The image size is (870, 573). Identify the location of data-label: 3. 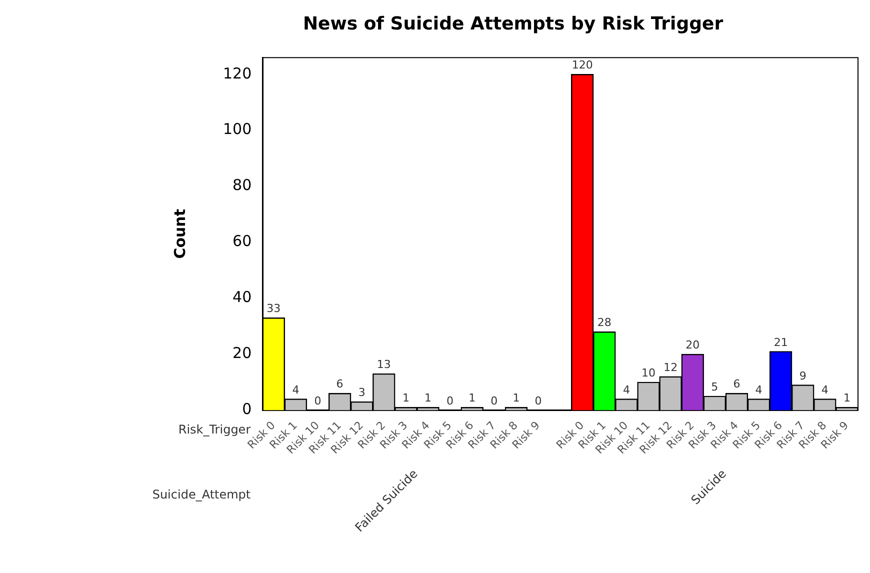
(362, 393).